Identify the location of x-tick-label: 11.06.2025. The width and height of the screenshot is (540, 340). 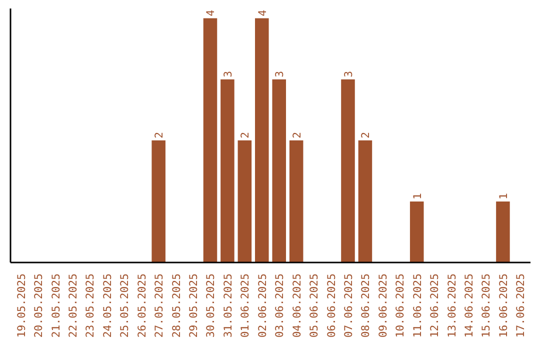
(417, 306).